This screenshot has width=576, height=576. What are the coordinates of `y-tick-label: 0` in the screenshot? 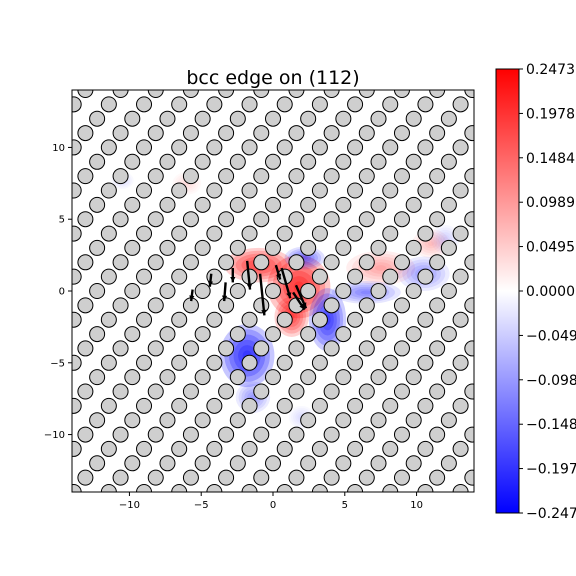 It's located at (62, 292).